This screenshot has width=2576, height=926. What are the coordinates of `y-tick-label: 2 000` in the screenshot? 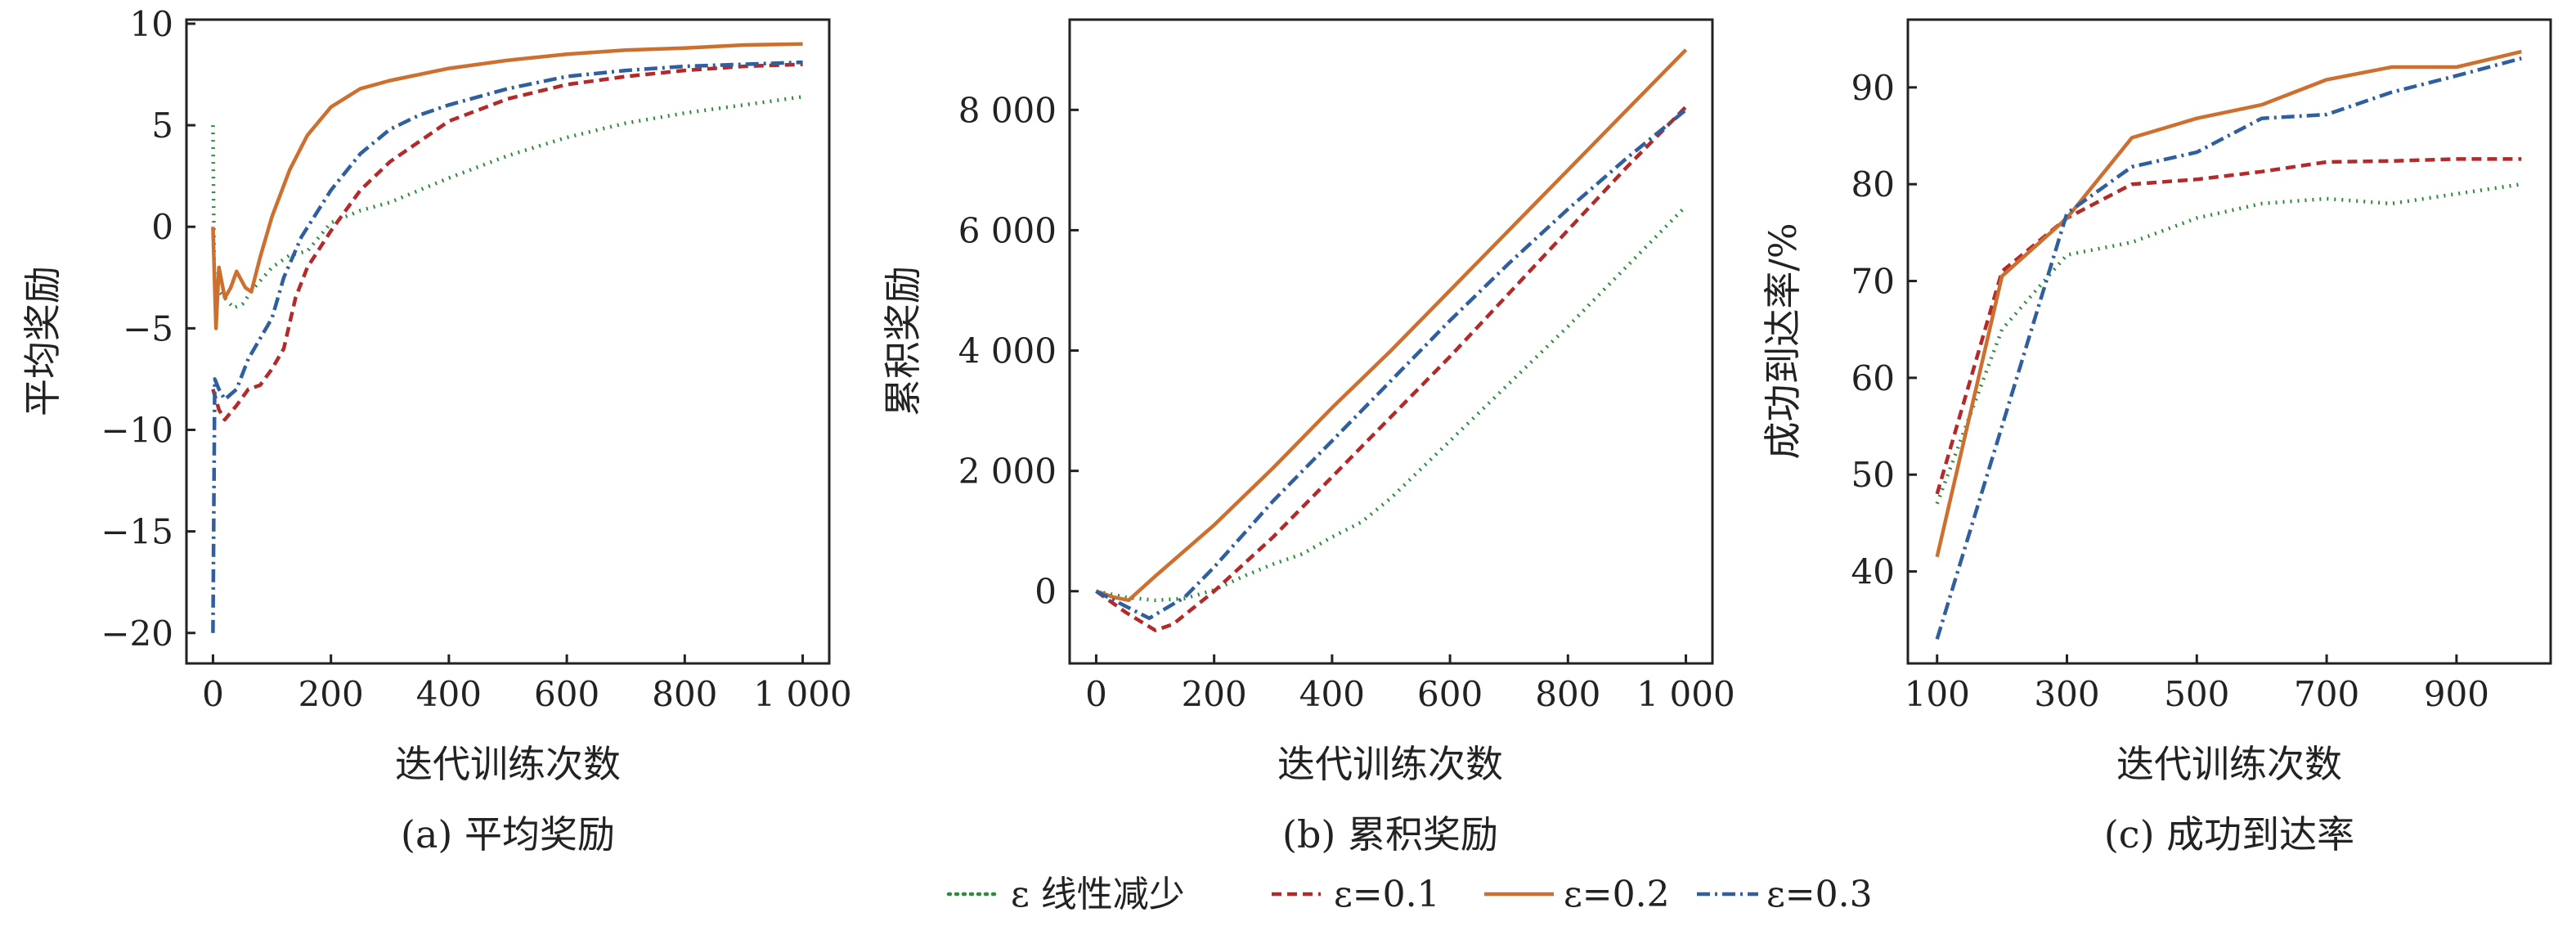 It's located at (1008, 472).